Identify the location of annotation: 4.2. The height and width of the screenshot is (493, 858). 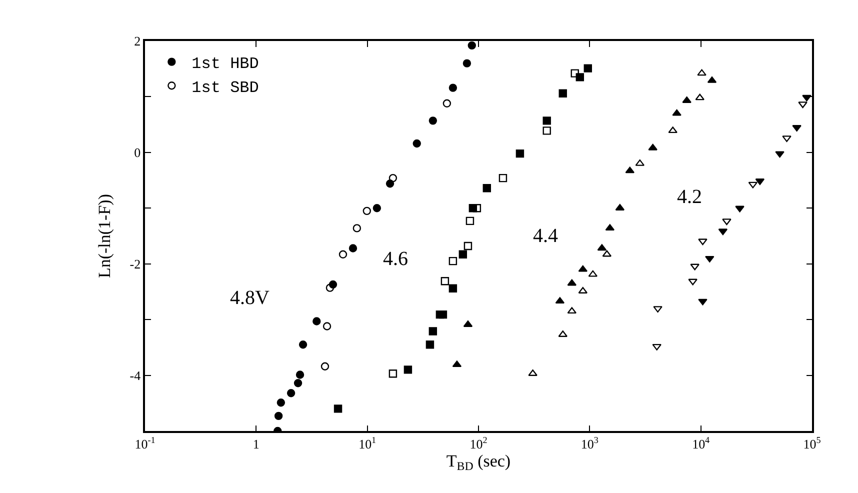
(689, 197).